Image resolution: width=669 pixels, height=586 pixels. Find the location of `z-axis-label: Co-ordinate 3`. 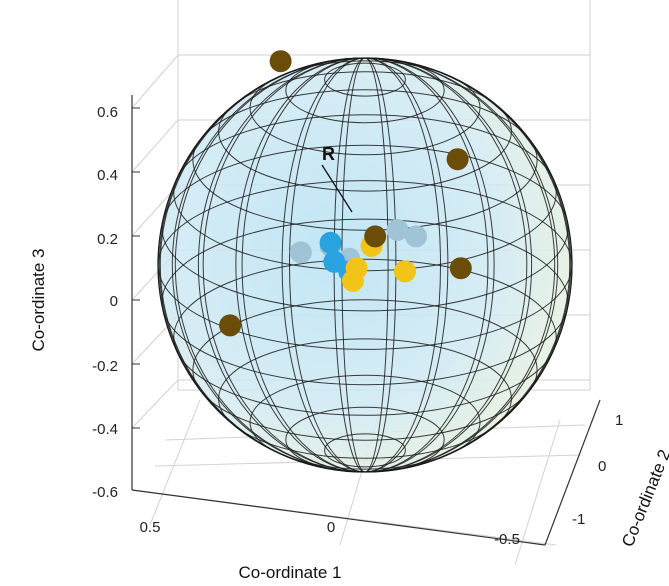

z-axis-label: Co-ordinate 3 is located at coordinates (38, 299).